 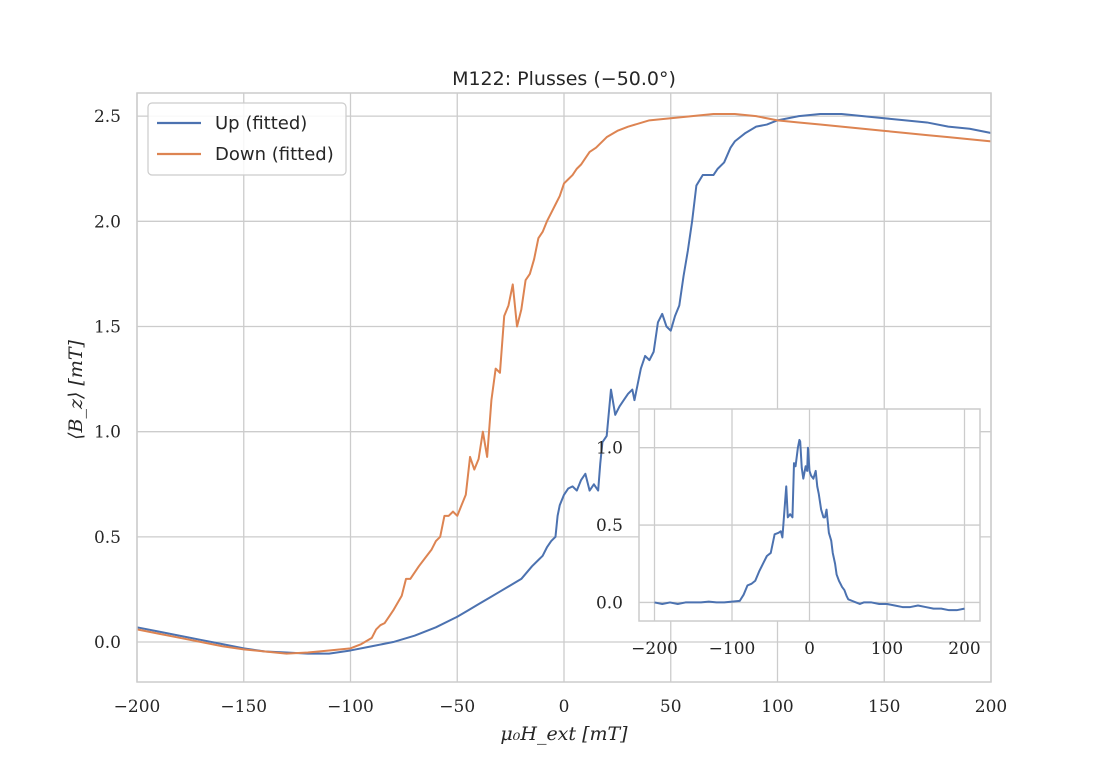 What do you see at coordinates (991, 707) in the screenshot?
I see `main-x-tick-label: 200` at bounding box center [991, 707].